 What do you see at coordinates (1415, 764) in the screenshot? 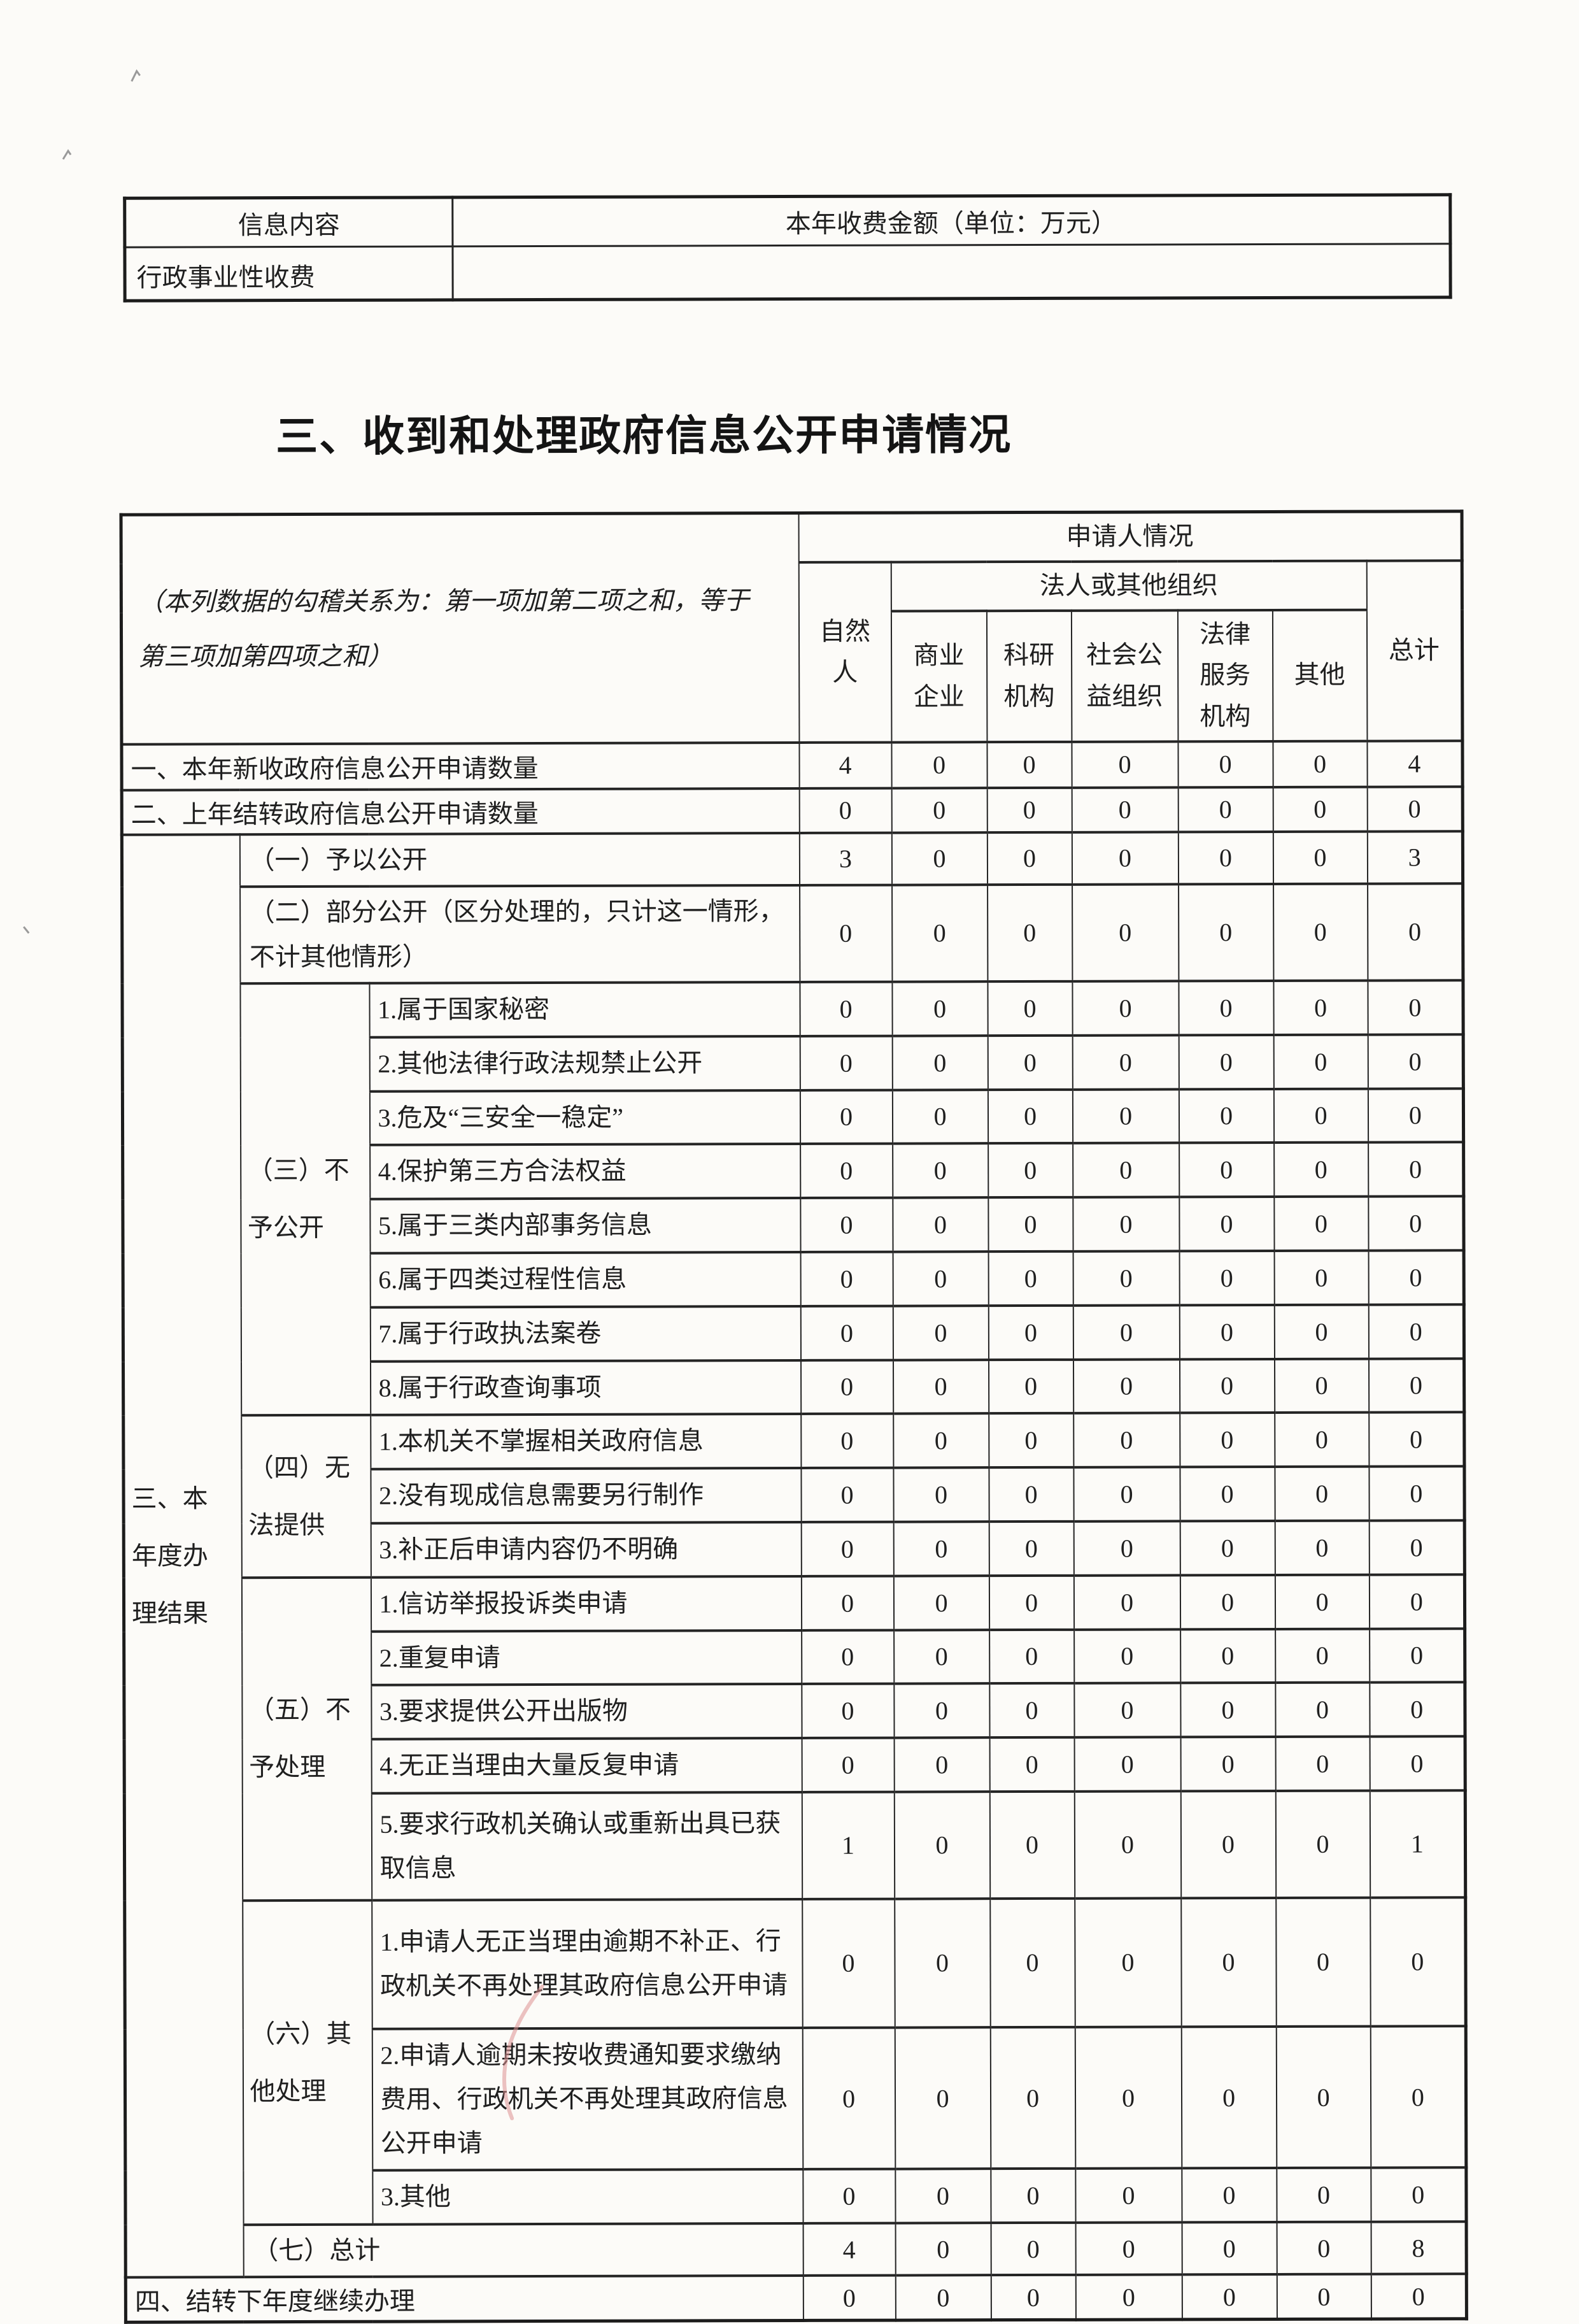
I see `value-cell: 4` at bounding box center [1415, 764].